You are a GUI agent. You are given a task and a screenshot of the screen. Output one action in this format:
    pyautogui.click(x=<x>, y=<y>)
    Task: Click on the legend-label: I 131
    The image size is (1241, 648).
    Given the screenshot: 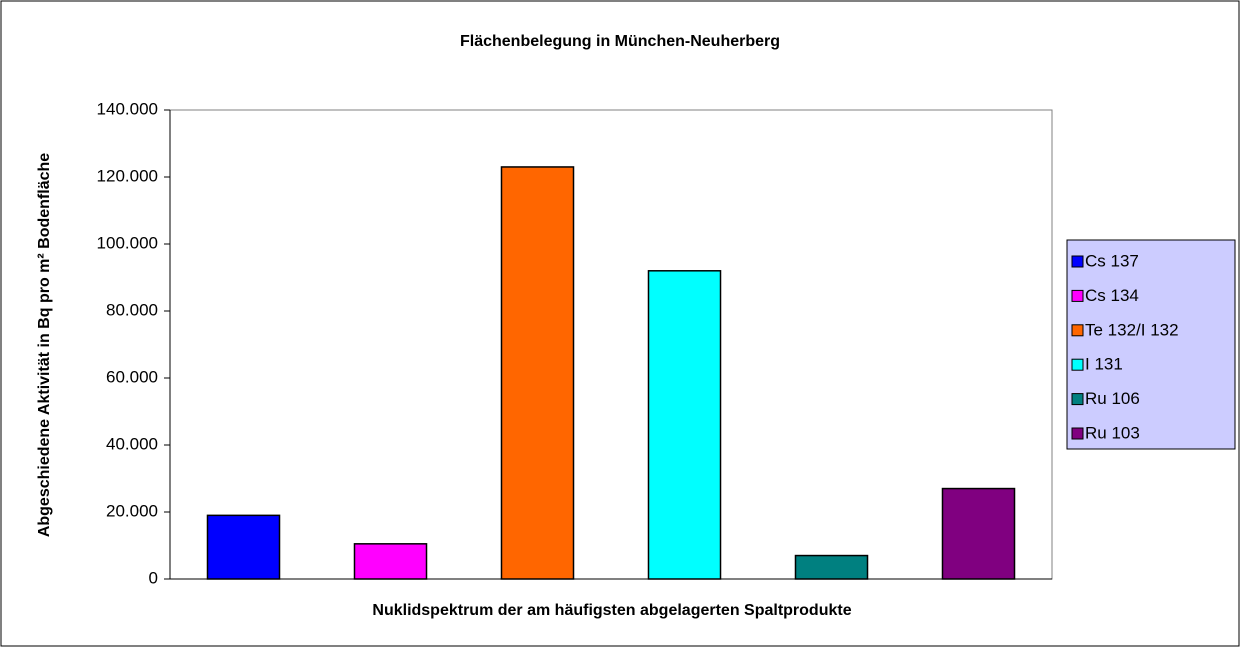 What is the action you would take?
    pyautogui.click(x=1104, y=364)
    